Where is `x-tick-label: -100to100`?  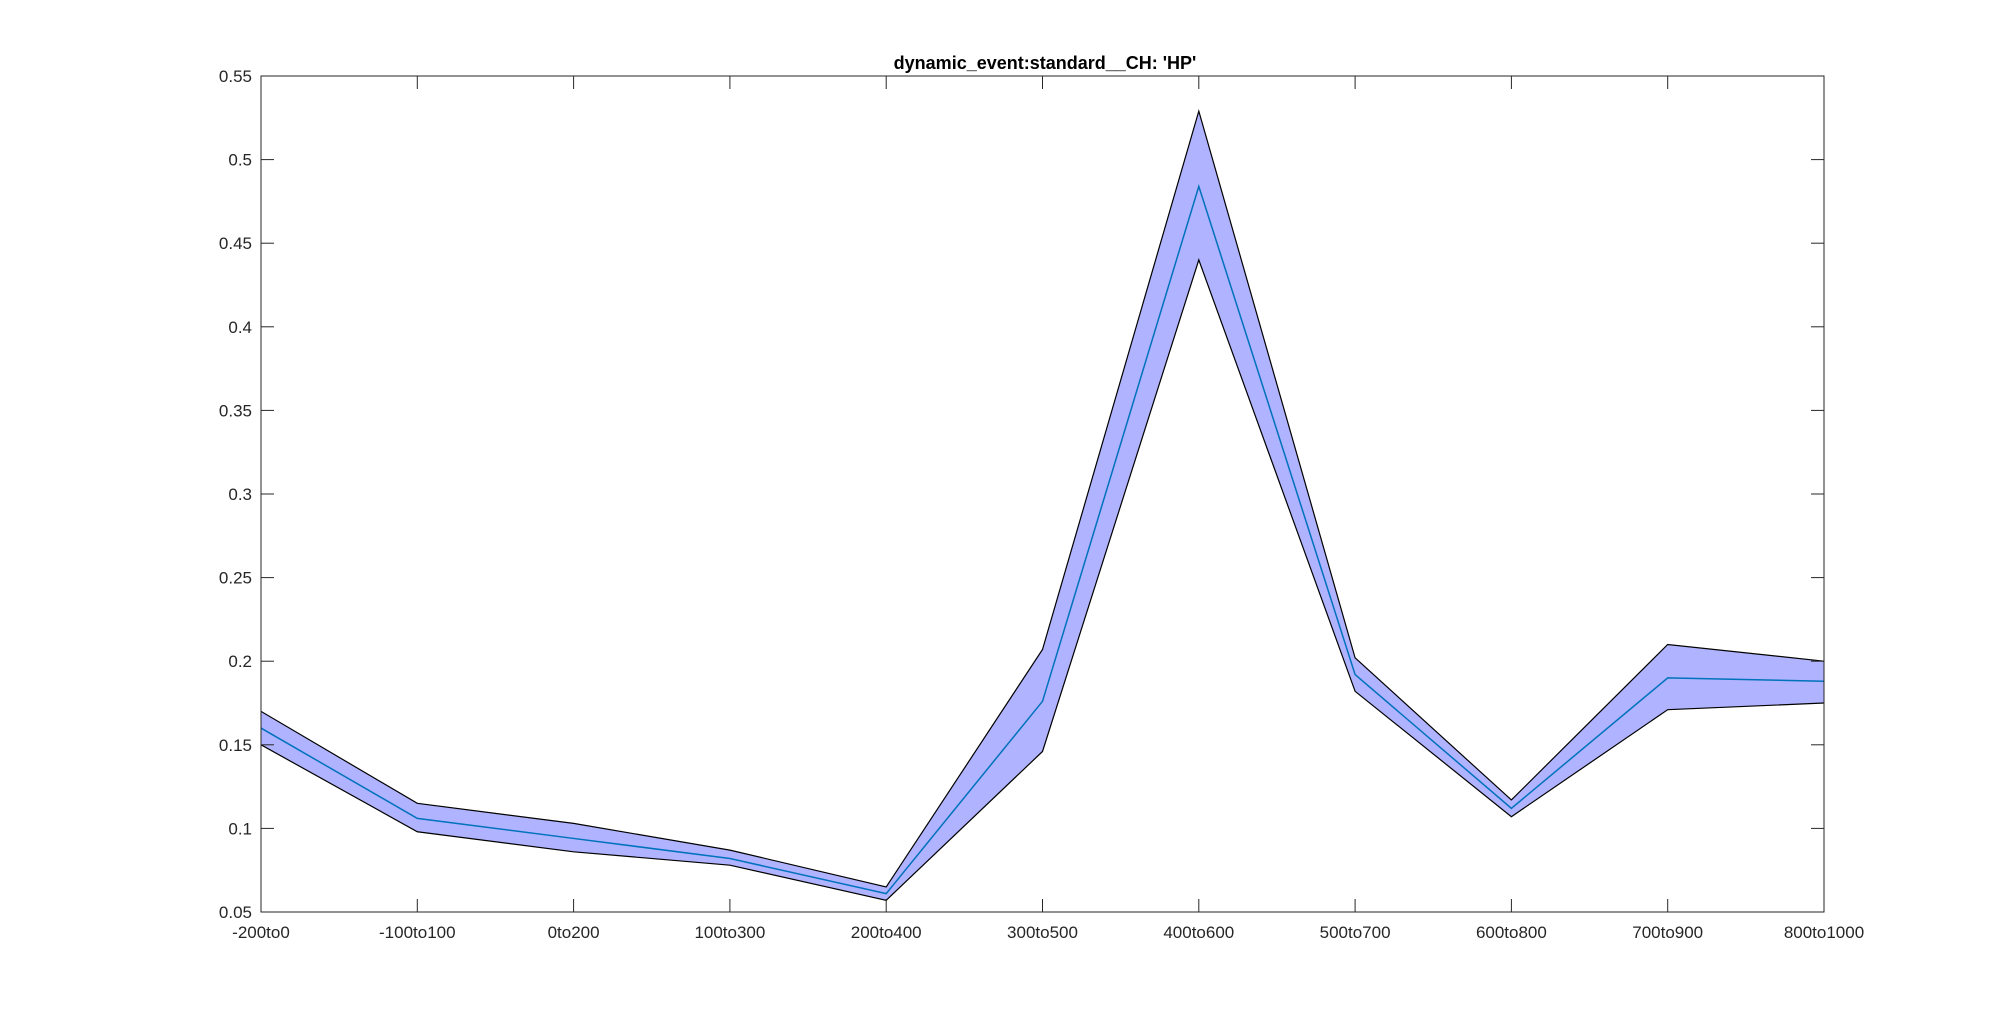
x-tick-label: -100to100 is located at coordinates (417, 932).